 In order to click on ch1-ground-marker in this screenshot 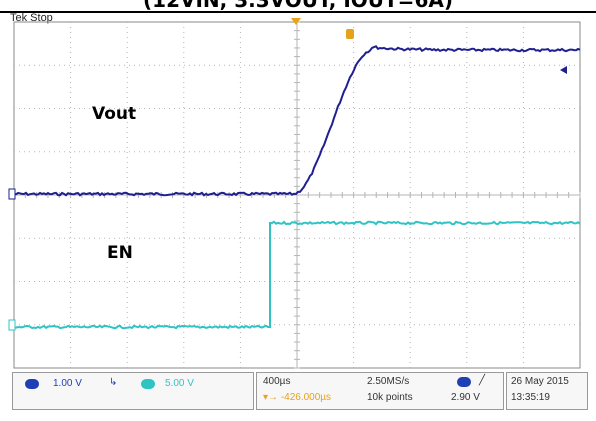, I will do `click(12, 194)`.